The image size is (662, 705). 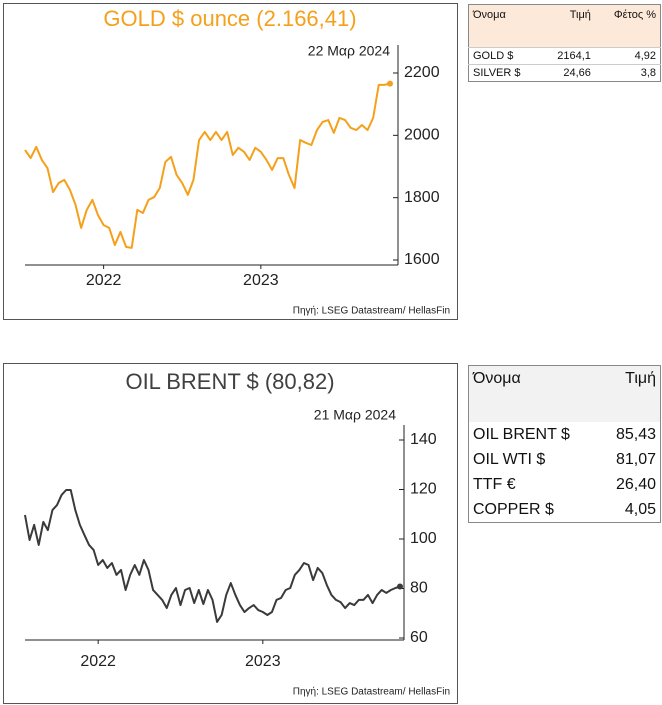 What do you see at coordinates (422, 72) in the screenshot?
I see `y-tick-label: 2200` at bounding box center [422, 72].